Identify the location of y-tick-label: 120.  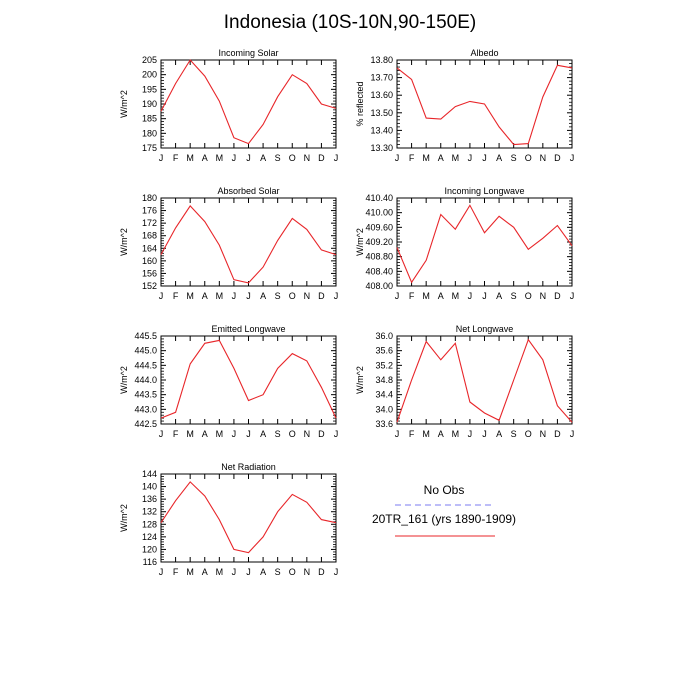
(149, 549).